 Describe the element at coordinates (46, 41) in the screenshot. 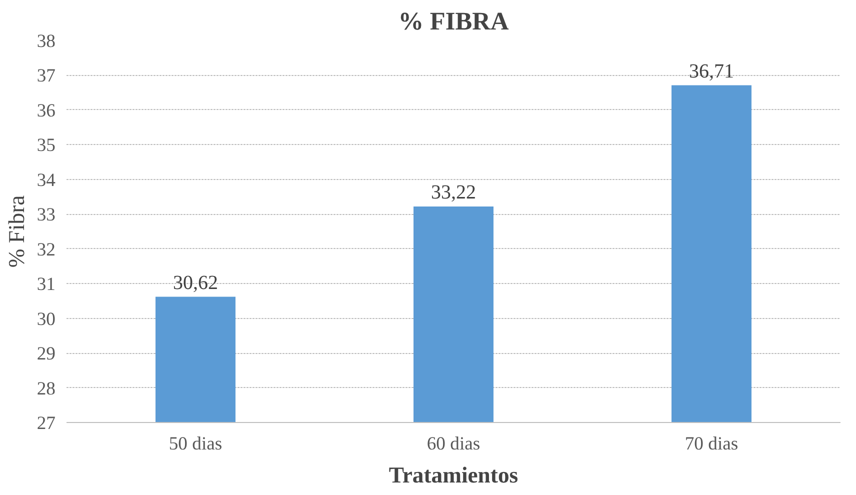

I see `y-tick-label: 38` at that location.